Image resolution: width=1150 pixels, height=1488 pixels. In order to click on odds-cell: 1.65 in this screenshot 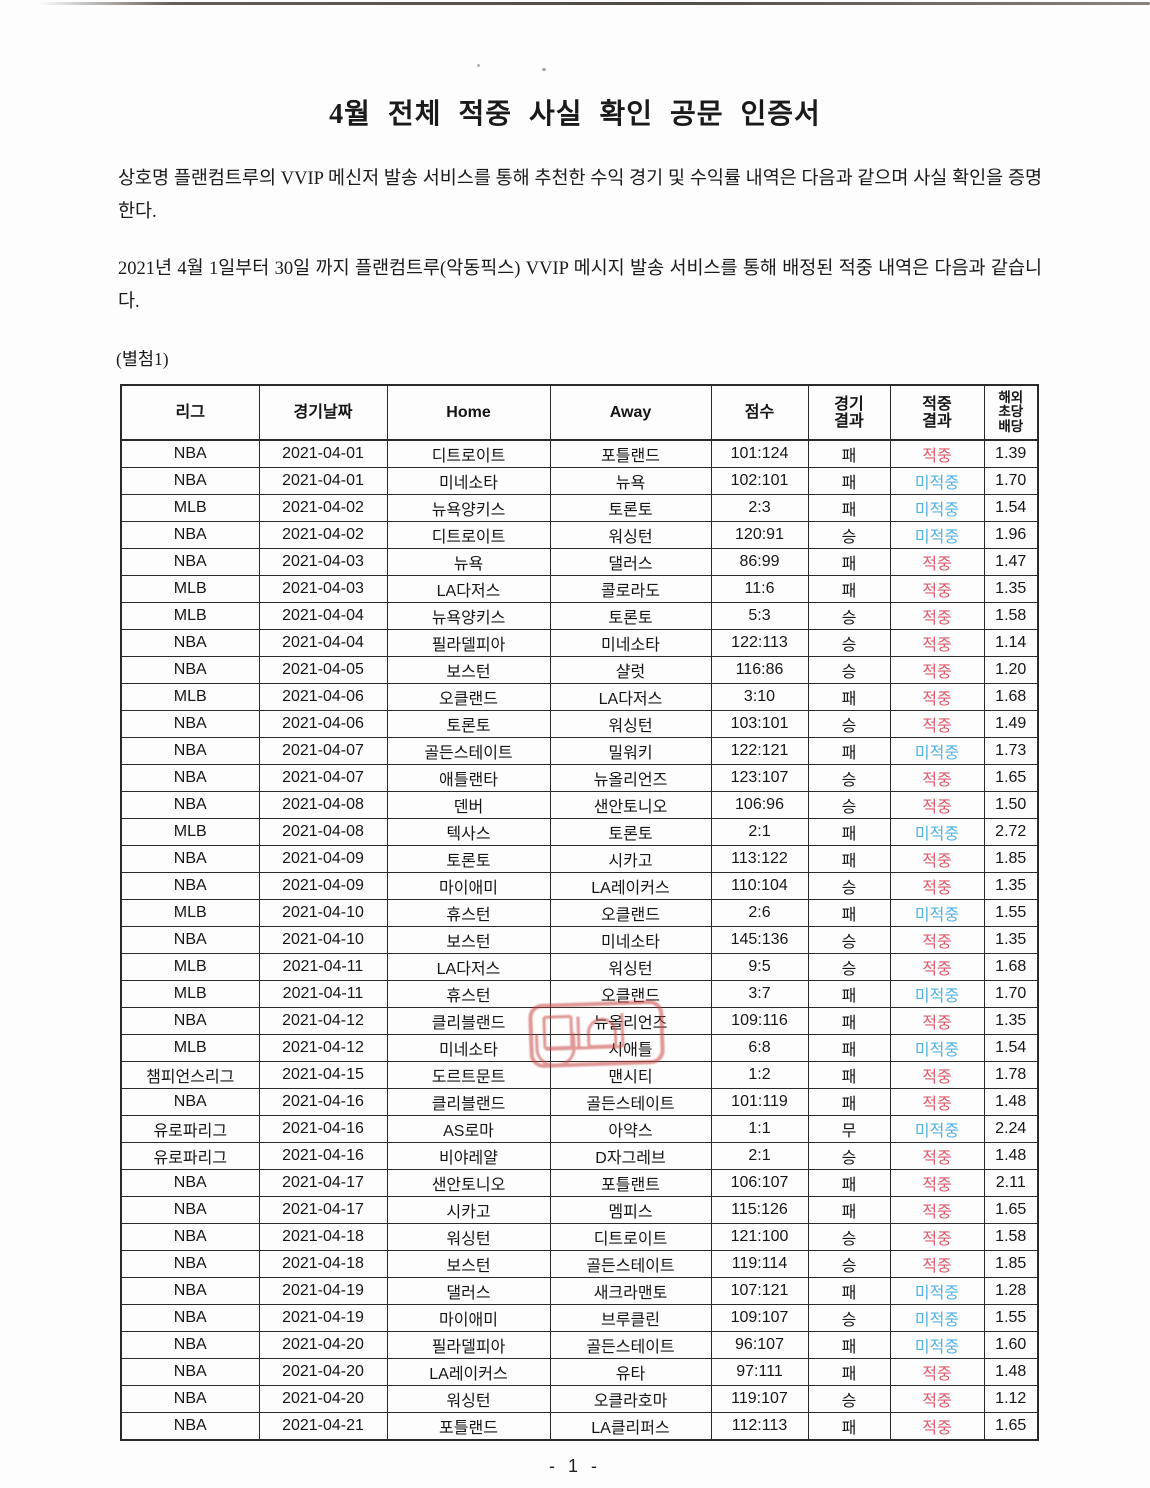, I will do `click(1011, 778)`.